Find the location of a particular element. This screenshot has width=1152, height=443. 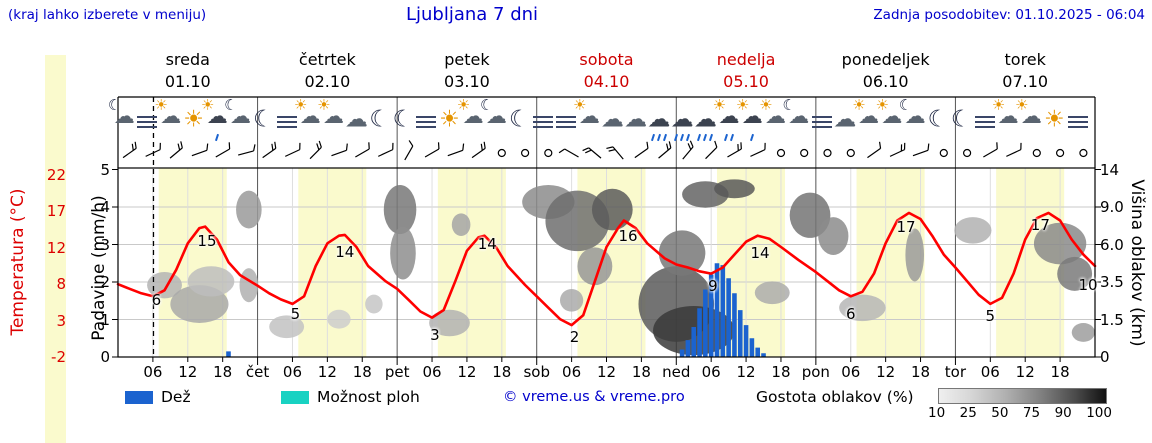

density-tick-label: 10 is located at coordinates (937, 413).